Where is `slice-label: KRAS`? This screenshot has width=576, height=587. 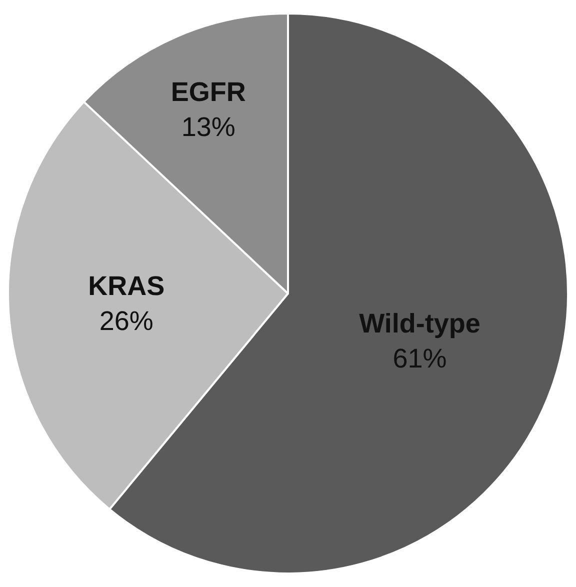 slice-label: KRAS is located at coordinates (126, 286).